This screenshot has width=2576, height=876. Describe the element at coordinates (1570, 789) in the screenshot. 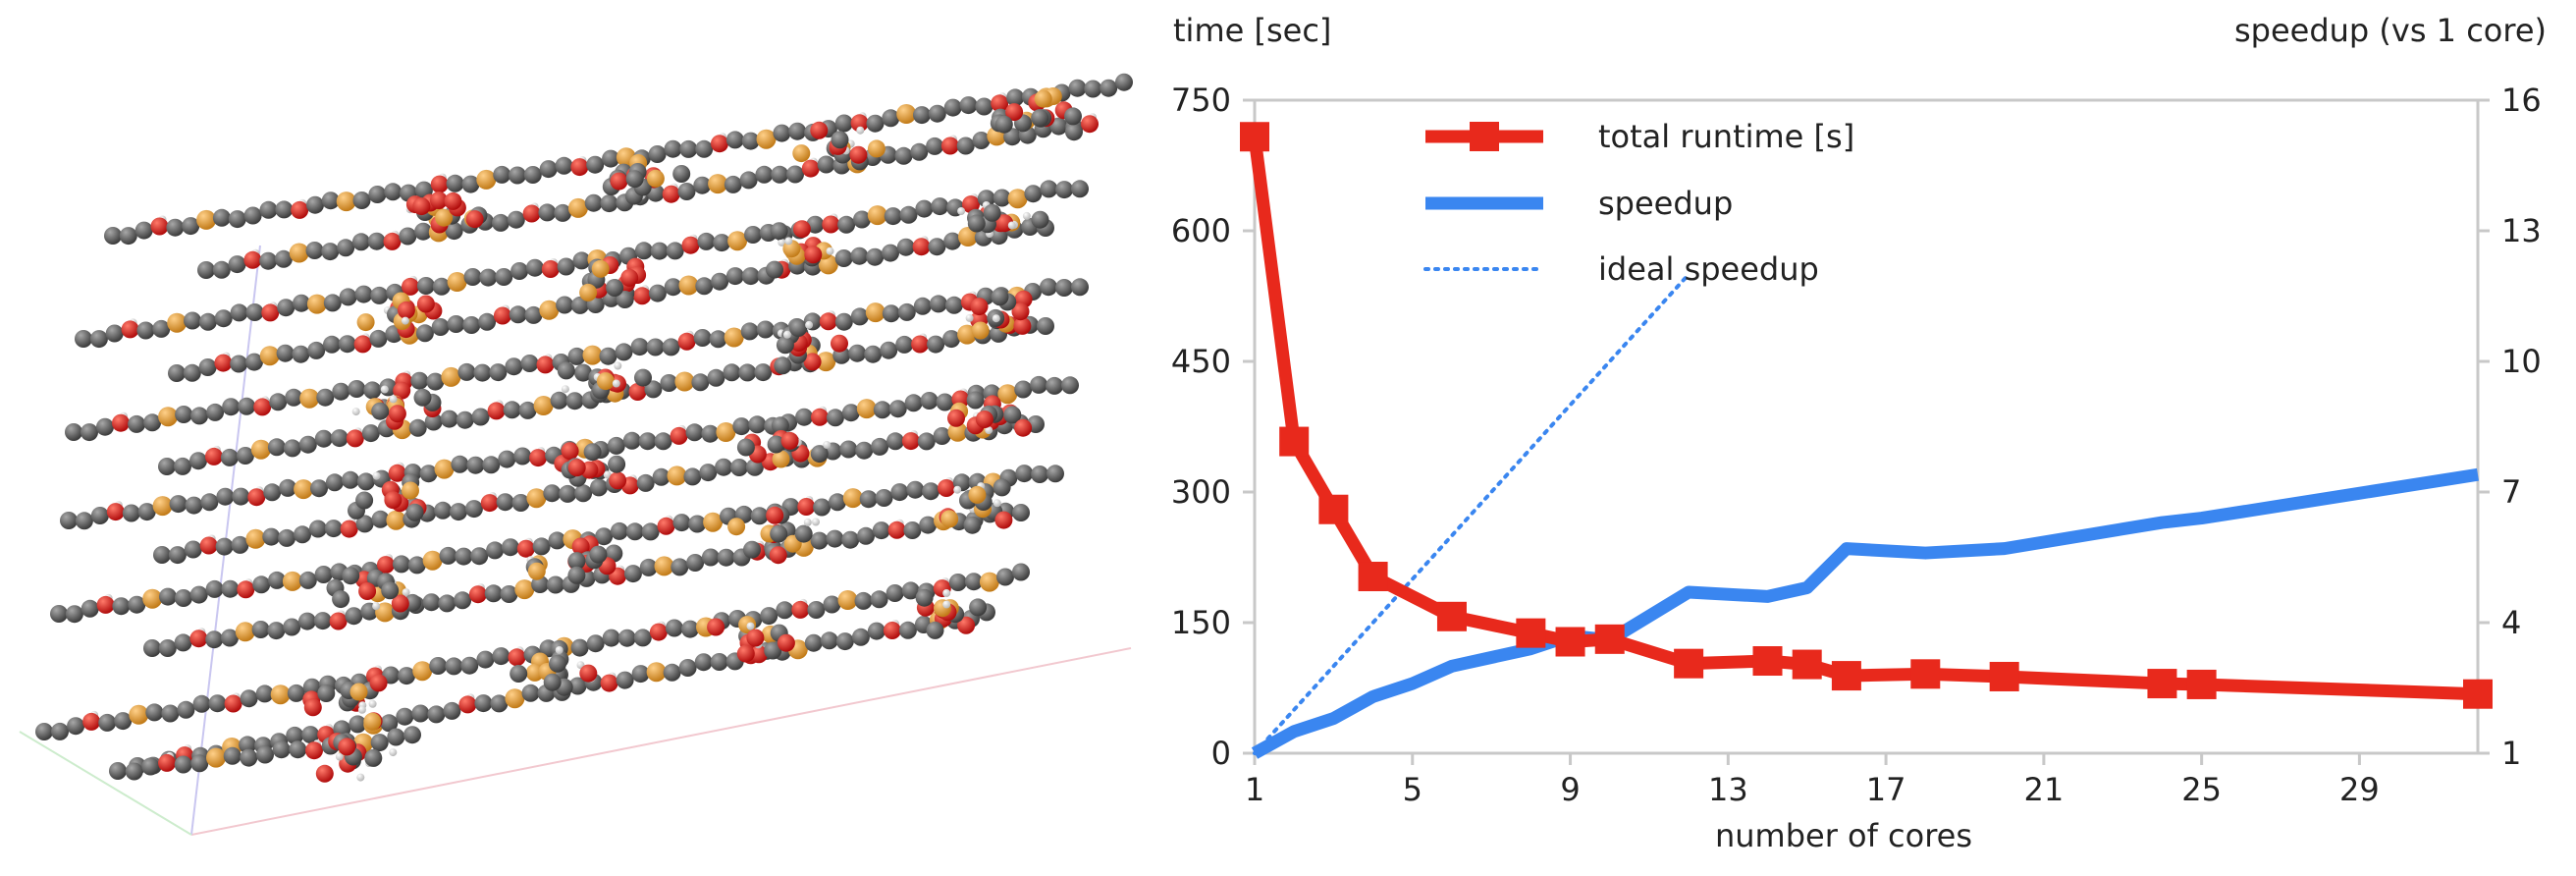

I see `x-tick-label: 9` at that location.